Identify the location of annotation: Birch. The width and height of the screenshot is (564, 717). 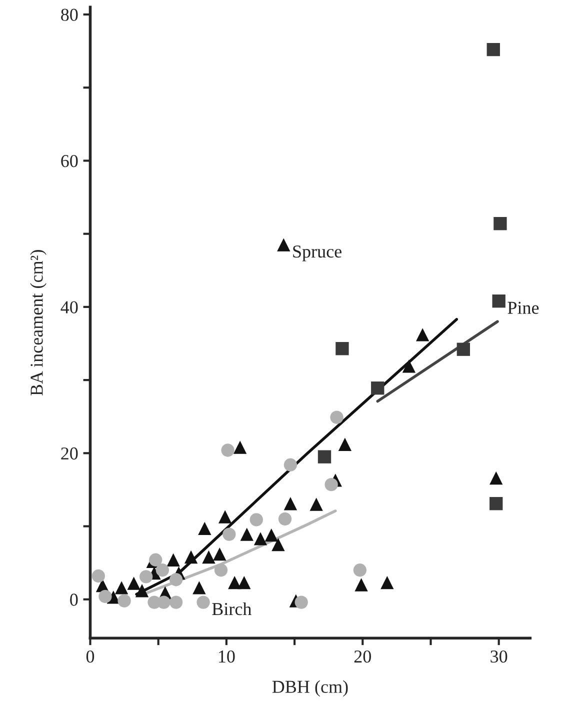
(232, 609).